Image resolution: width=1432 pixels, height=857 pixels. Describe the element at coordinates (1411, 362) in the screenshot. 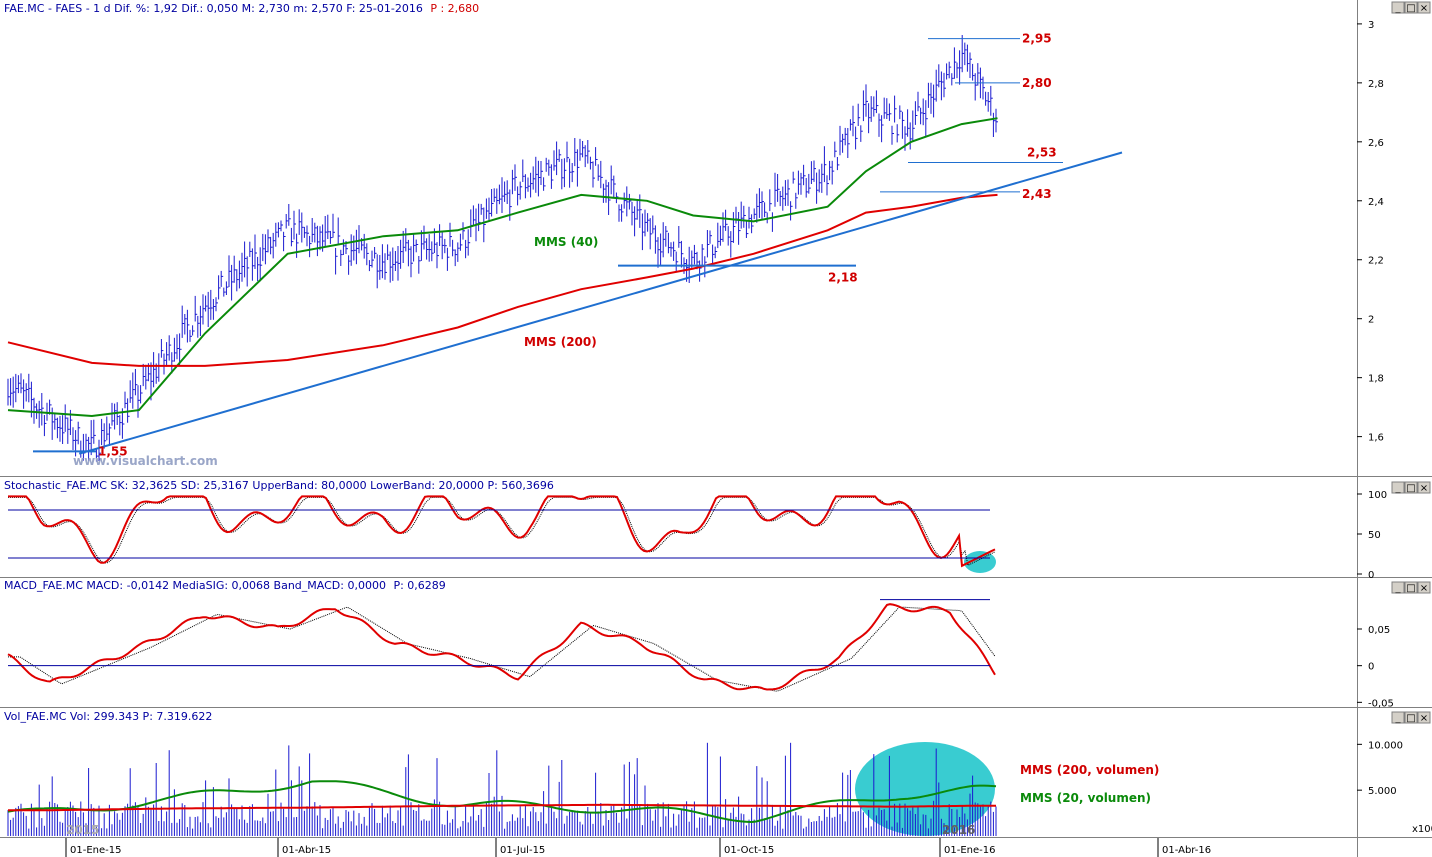

I see `panel-window-buttons: _ □ × _ □ × _ □ × _ □ ×` at that location.